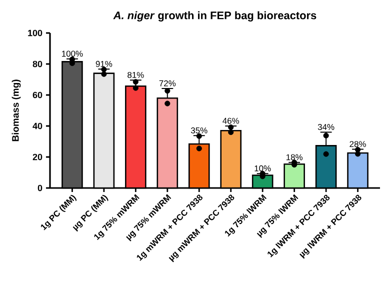 The height and width of the screenshot is (295, 389). What do you see at coordinates (231, 121) in the screenshot?
I see `annotation: 46%` at bounding box center [231, 121].